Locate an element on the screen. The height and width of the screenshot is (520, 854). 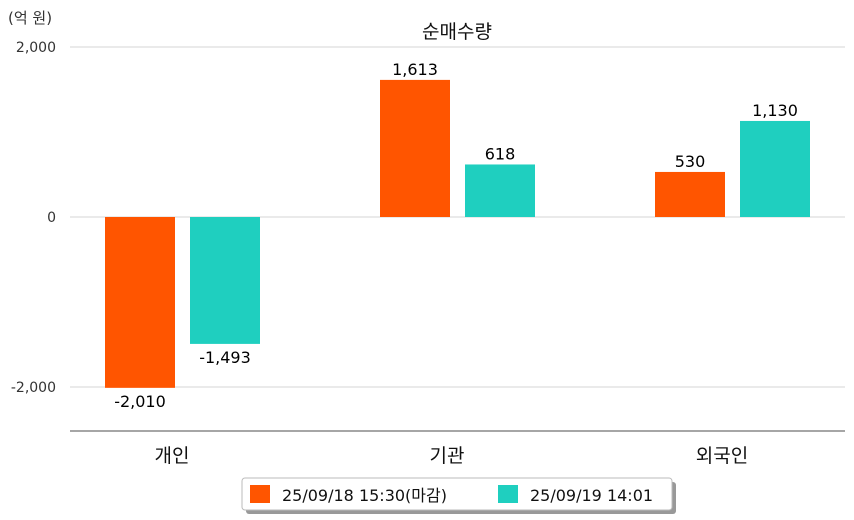
bar-1-기관 is located at coordinates (415, 148).